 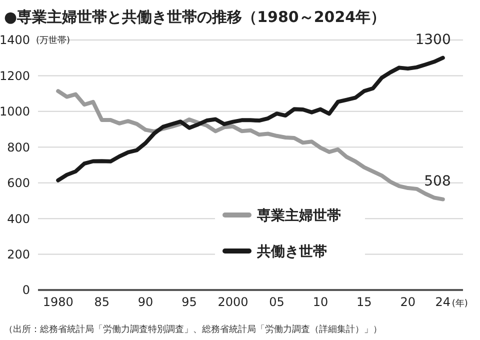 I want to click on y-tick-label: 800, so click(x=18, y=147).